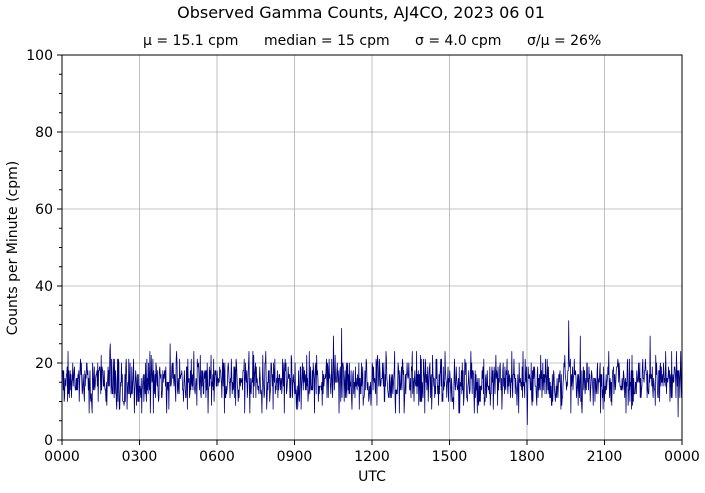 The image size is (705, 493). Describe the element at coordinates (140, 457) in the screenshot. I see `x-tick-label: 0300` at that location.